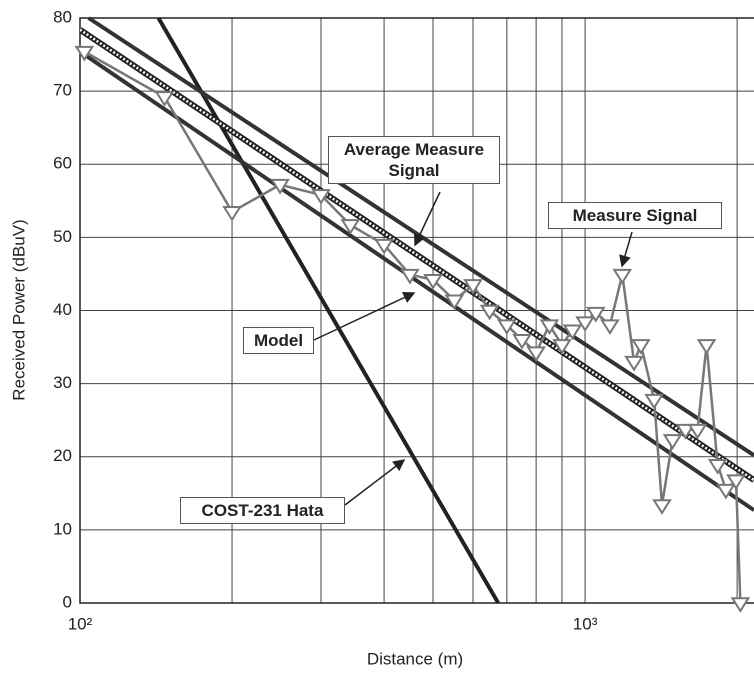  Describe the element at coordinates (635, 215) in the screenshot. I see `annotation: Measure Signal` at that location.